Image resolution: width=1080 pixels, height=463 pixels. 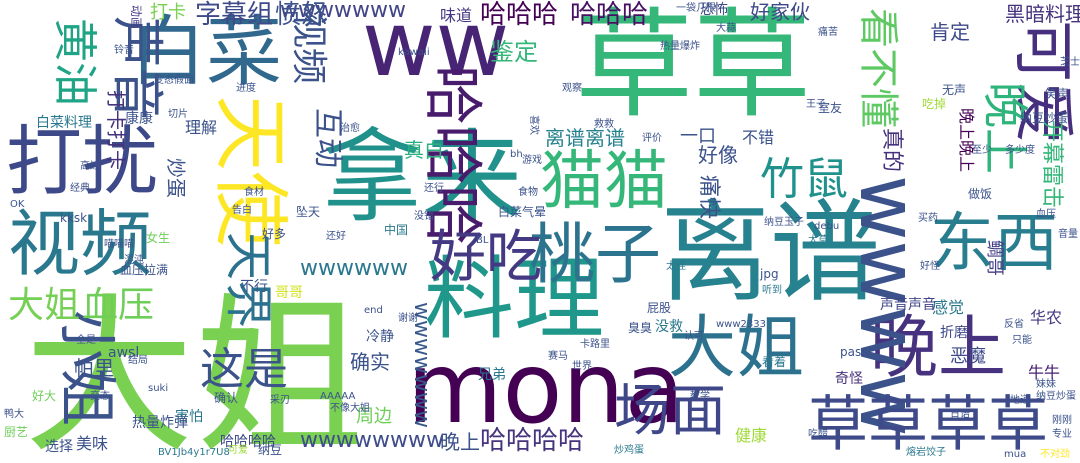 What do you see at coordinates (604, 124) in the screenshot?
I see `word: 救救` at bounding box center [604, 124].